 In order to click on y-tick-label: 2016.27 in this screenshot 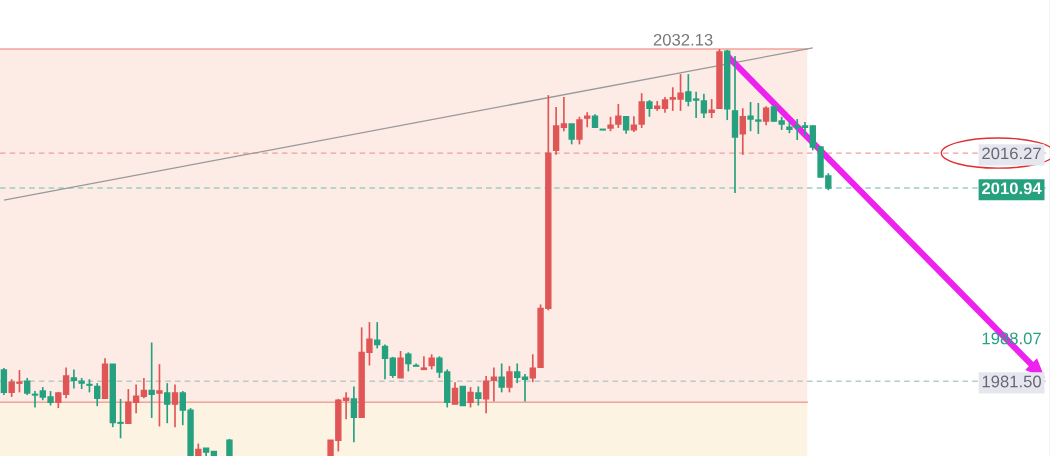, I will do `click(1011, 153)`.